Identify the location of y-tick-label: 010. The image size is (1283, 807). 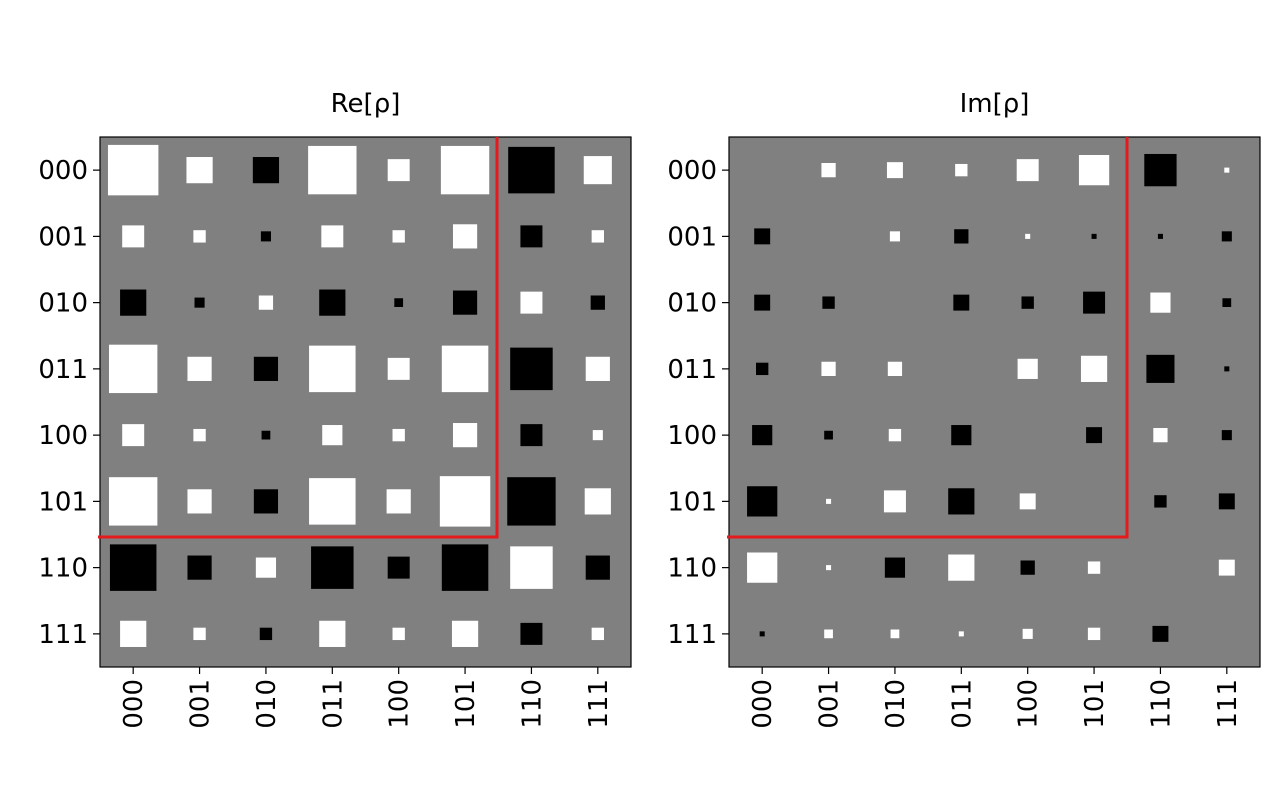
(692, 304).